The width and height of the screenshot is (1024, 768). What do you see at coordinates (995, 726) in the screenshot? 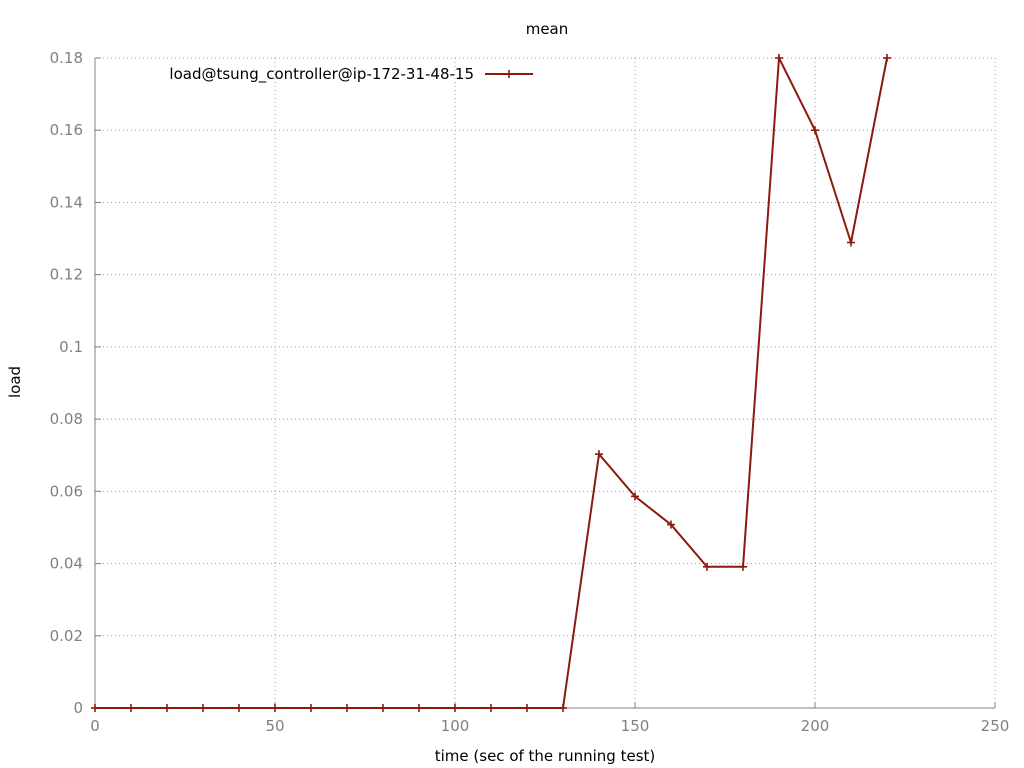
I see `x-tick-label: 250` at bounding box center [995, 726].